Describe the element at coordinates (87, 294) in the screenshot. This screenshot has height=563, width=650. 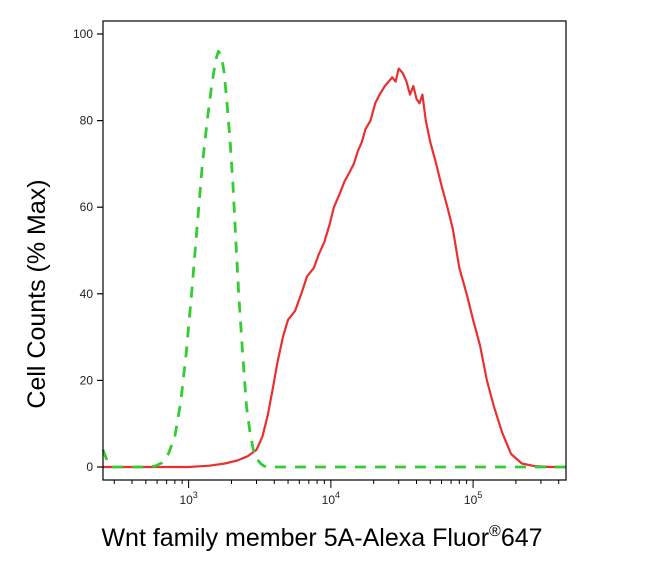
I see `y-tick-label: 40` at that location.